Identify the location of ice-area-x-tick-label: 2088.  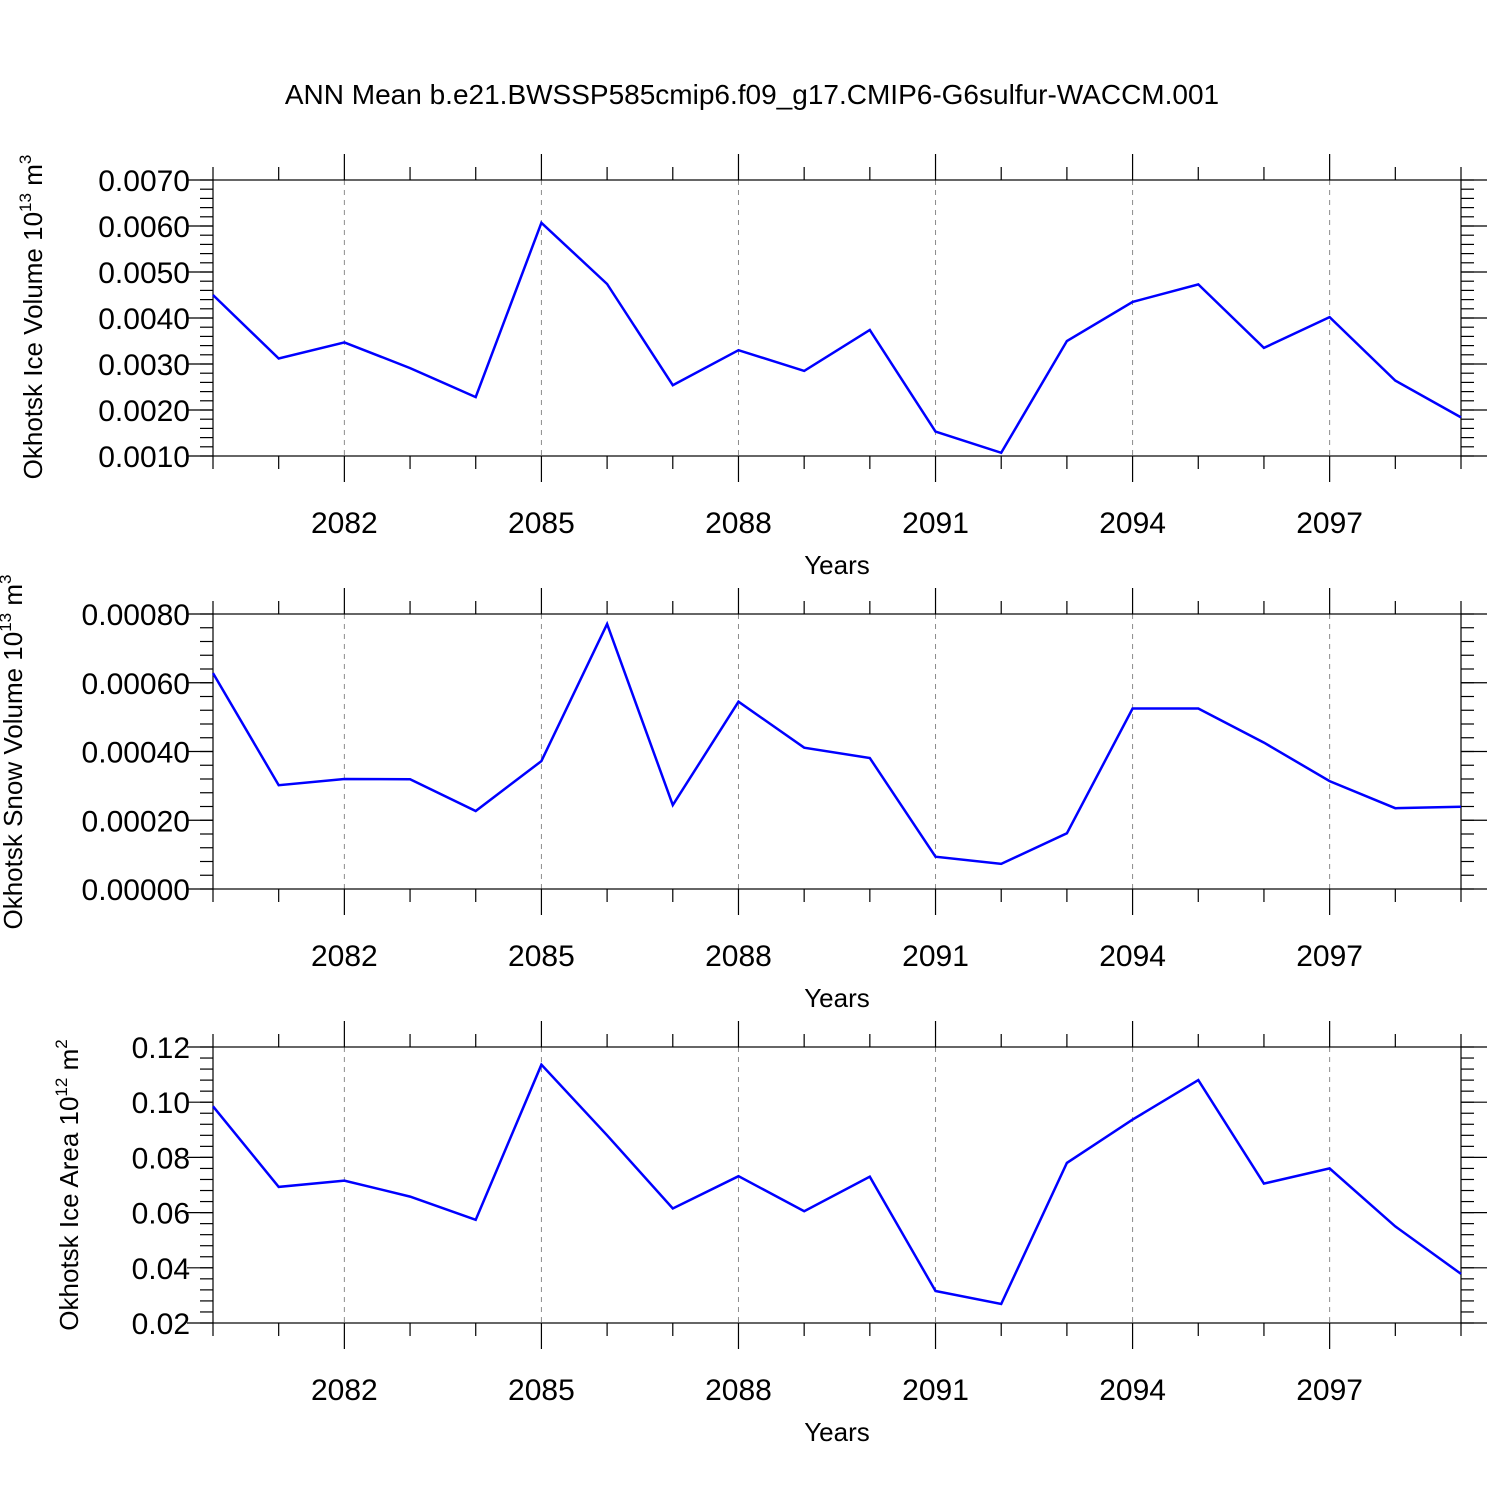
(738, 1390).